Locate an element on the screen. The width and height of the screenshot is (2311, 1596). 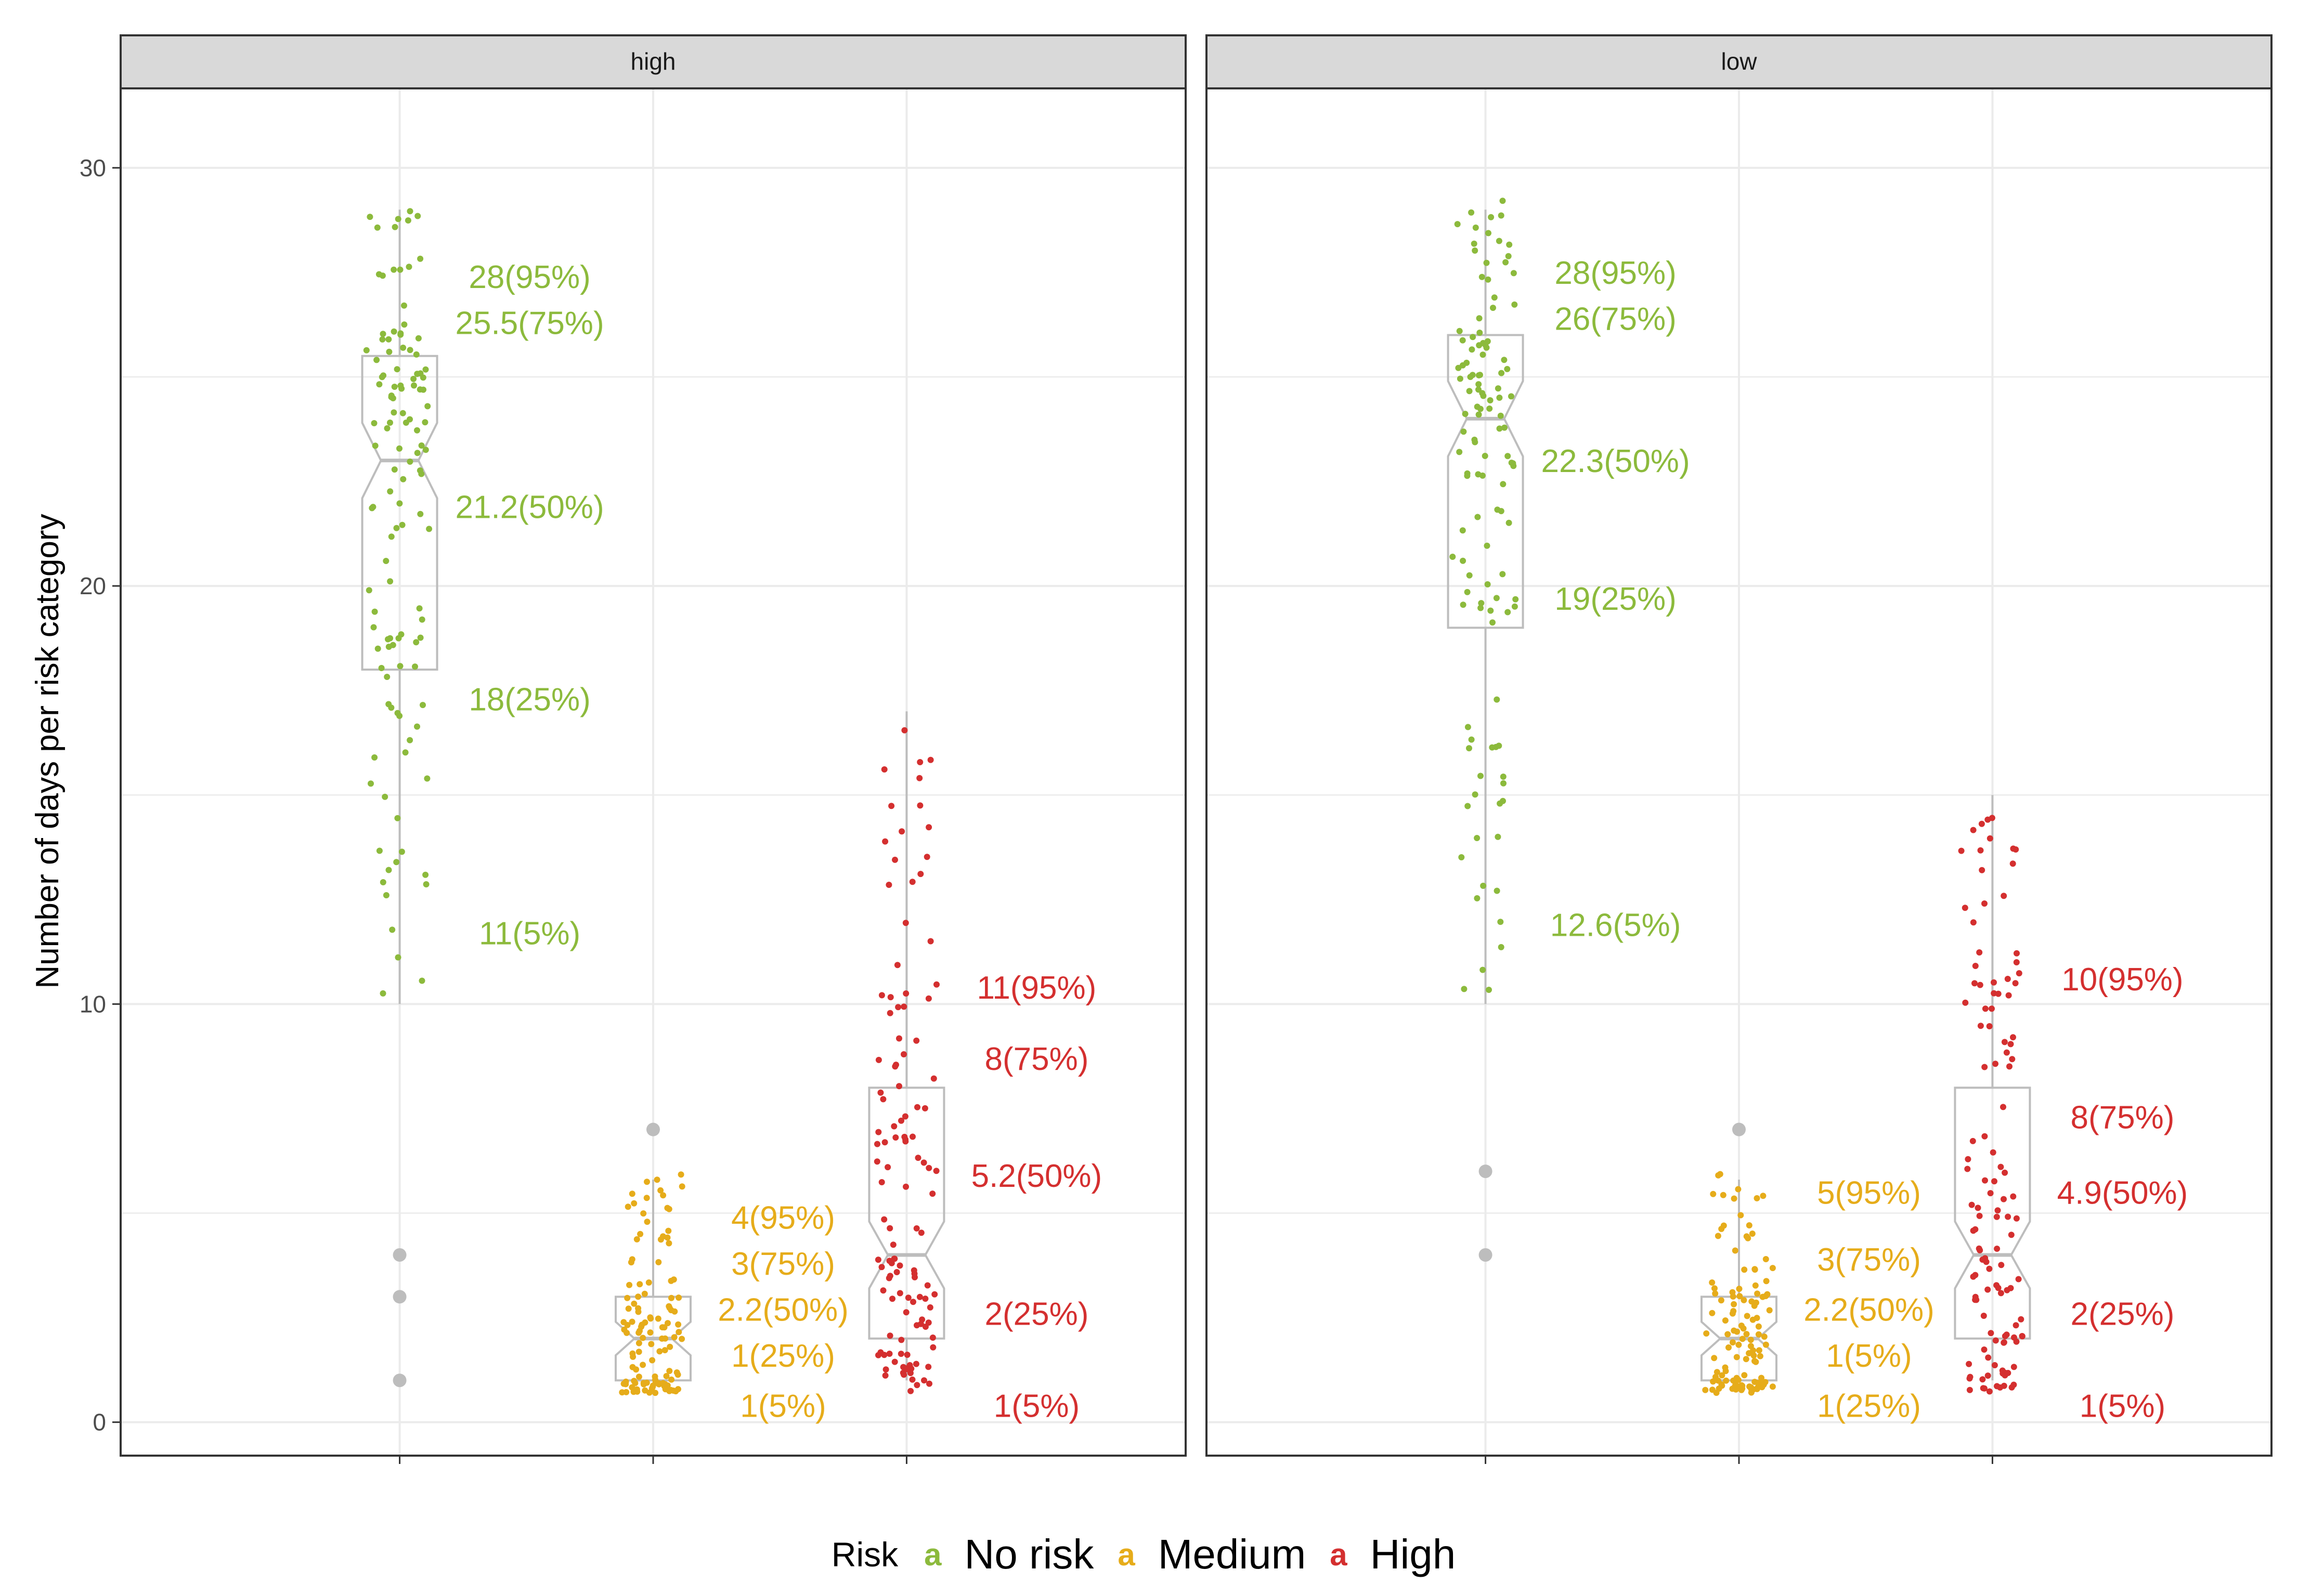
percentile-label: 8(75%) is located at coordinates (1036, 1059).